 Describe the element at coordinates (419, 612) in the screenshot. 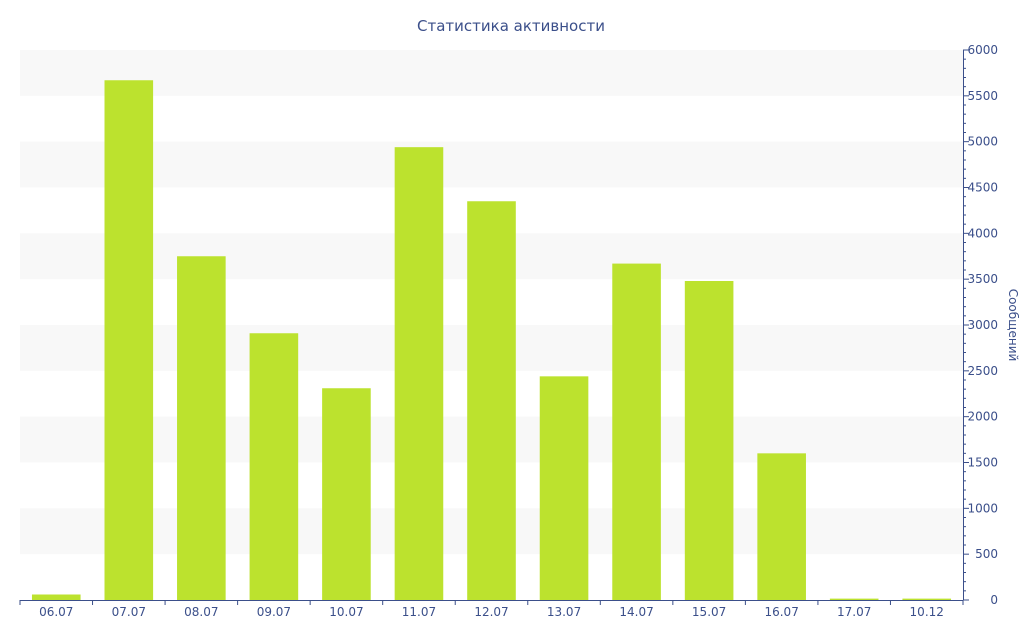

I see `x-tick-label: 11.07` at that location.